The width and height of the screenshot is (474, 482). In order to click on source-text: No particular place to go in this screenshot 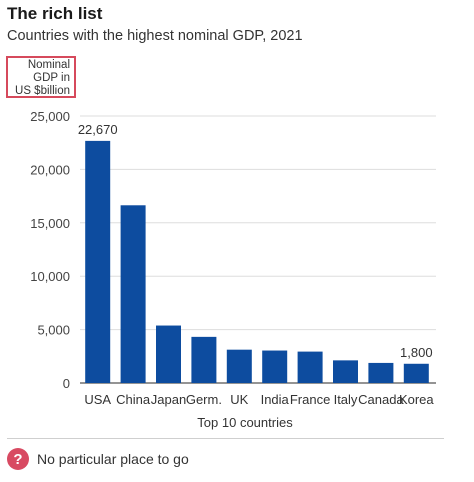, I will do `click(113, 459)`.